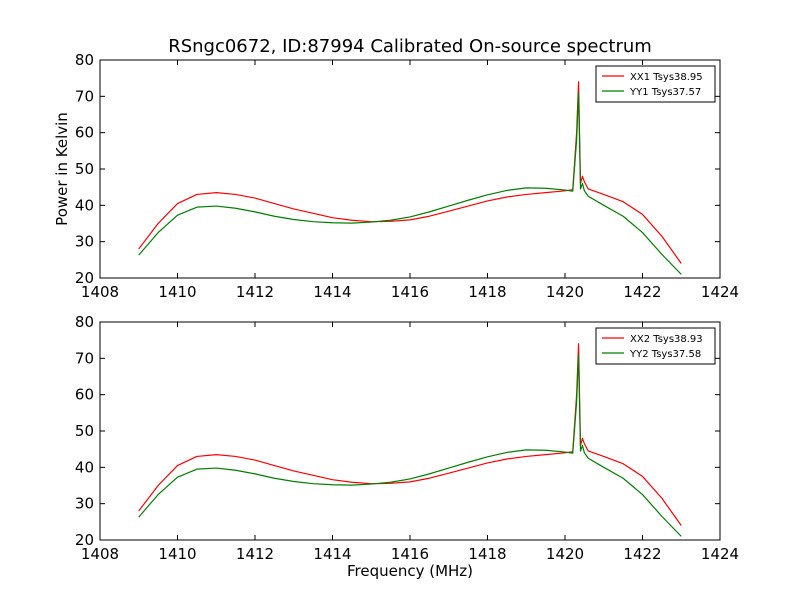 The height and width of the screenshot is (600, 800). I want to click on legend-label-1: XX2 Tsys38.93, so click(666, 339).